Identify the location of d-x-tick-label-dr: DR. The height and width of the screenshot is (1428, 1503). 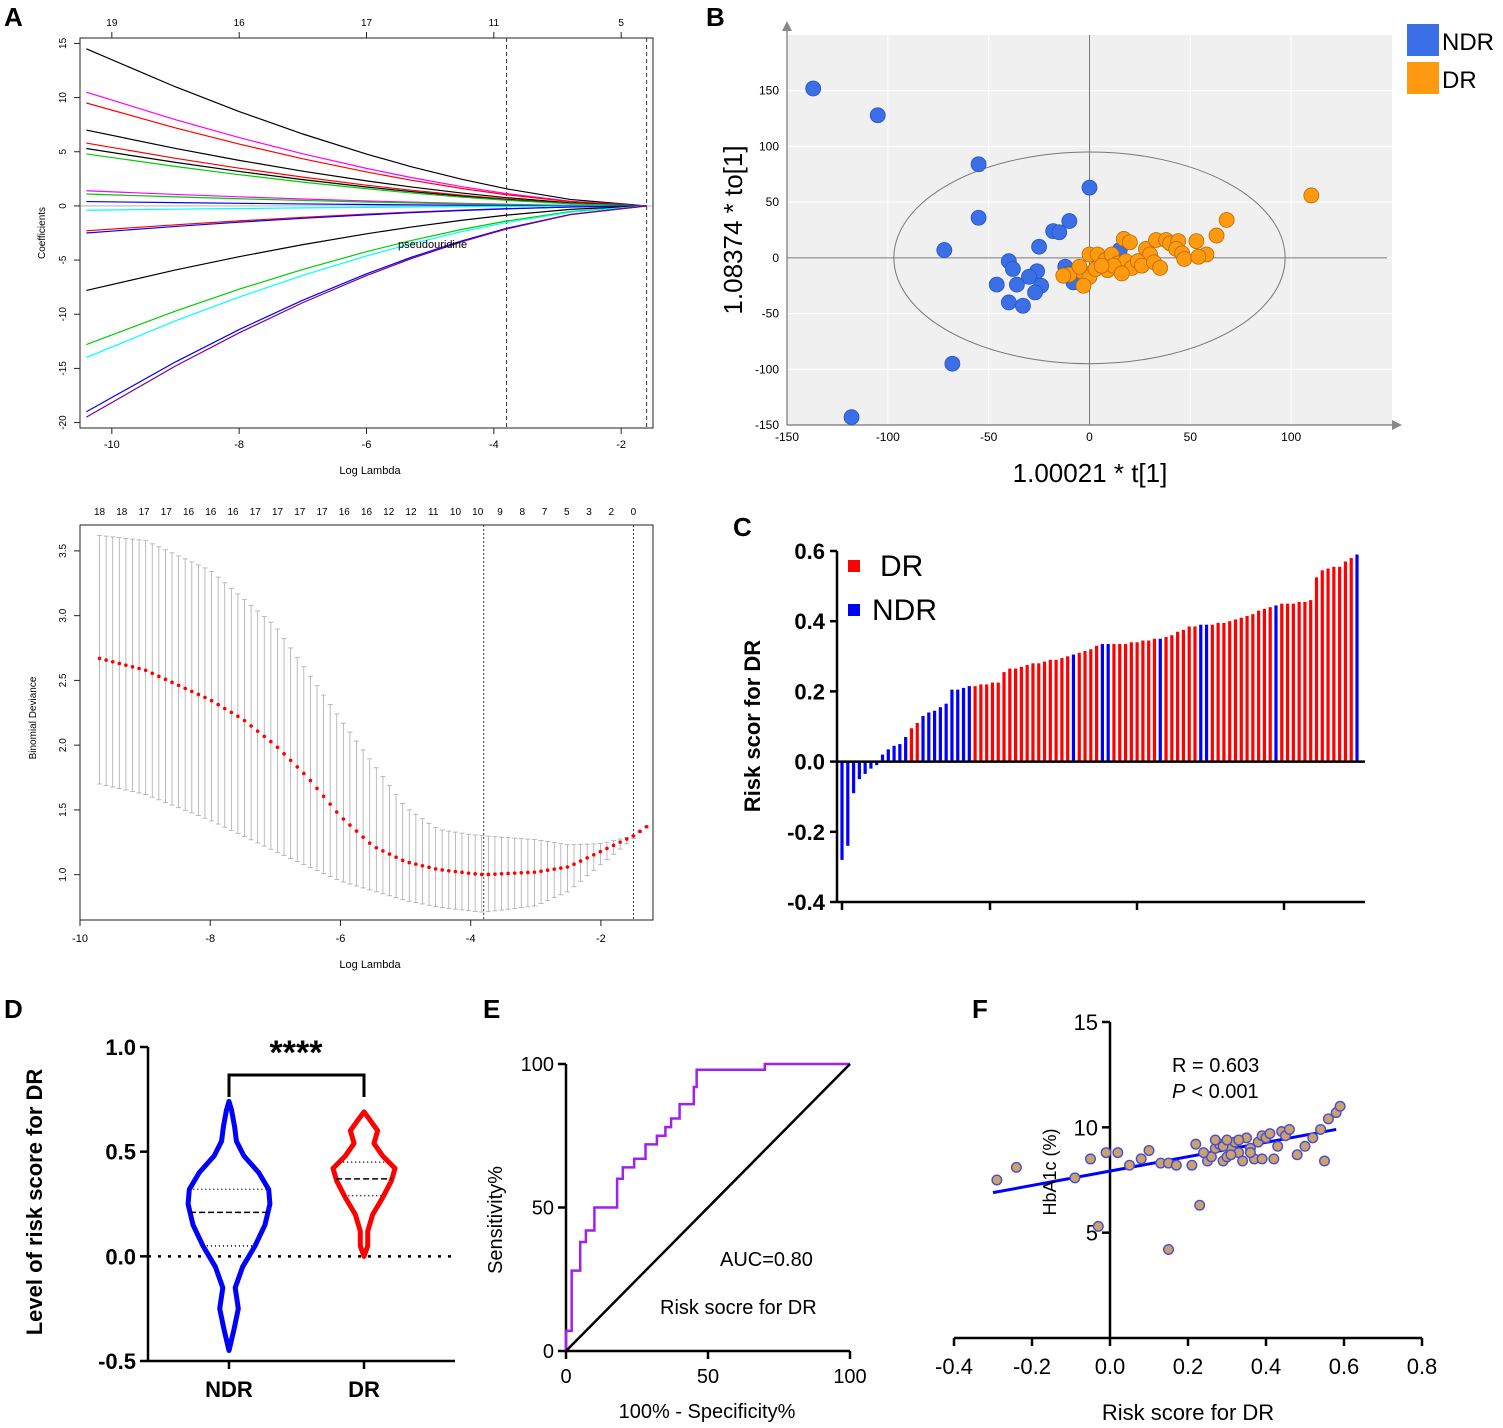
(364, 1389).